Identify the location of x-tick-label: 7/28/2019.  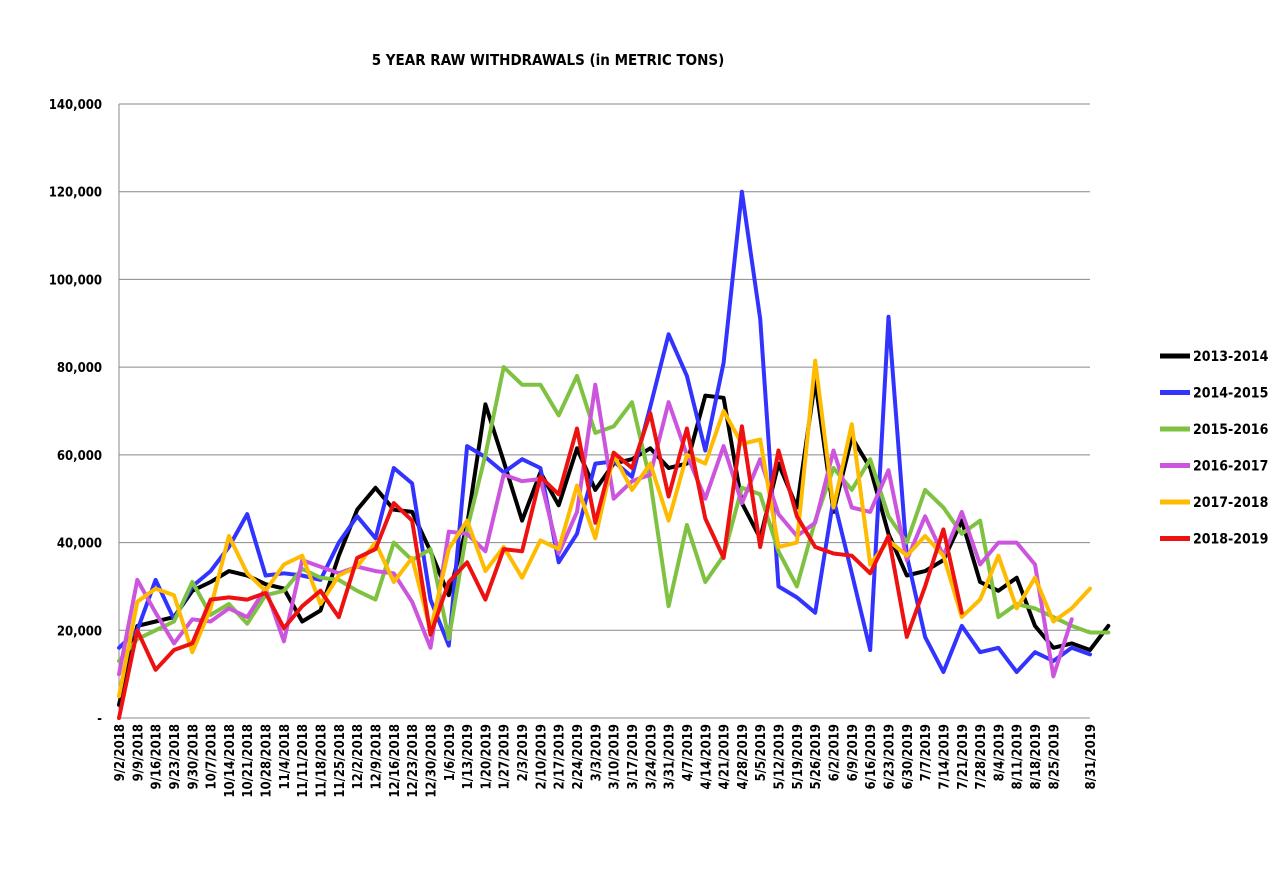
(981, 757).